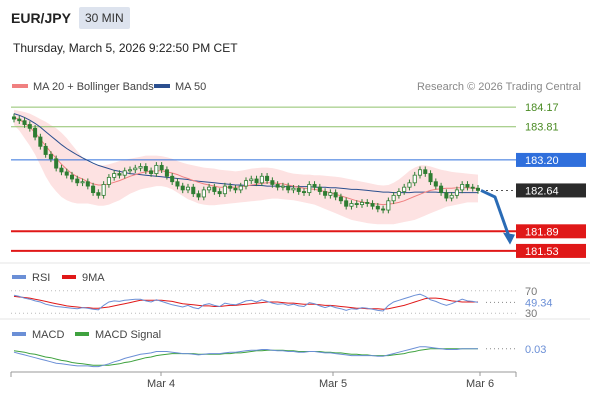  What do you see at coordinates (535, 350) in the screenshot?
I see `macd-last-label: 0.03` at bounding box center [535, 350].